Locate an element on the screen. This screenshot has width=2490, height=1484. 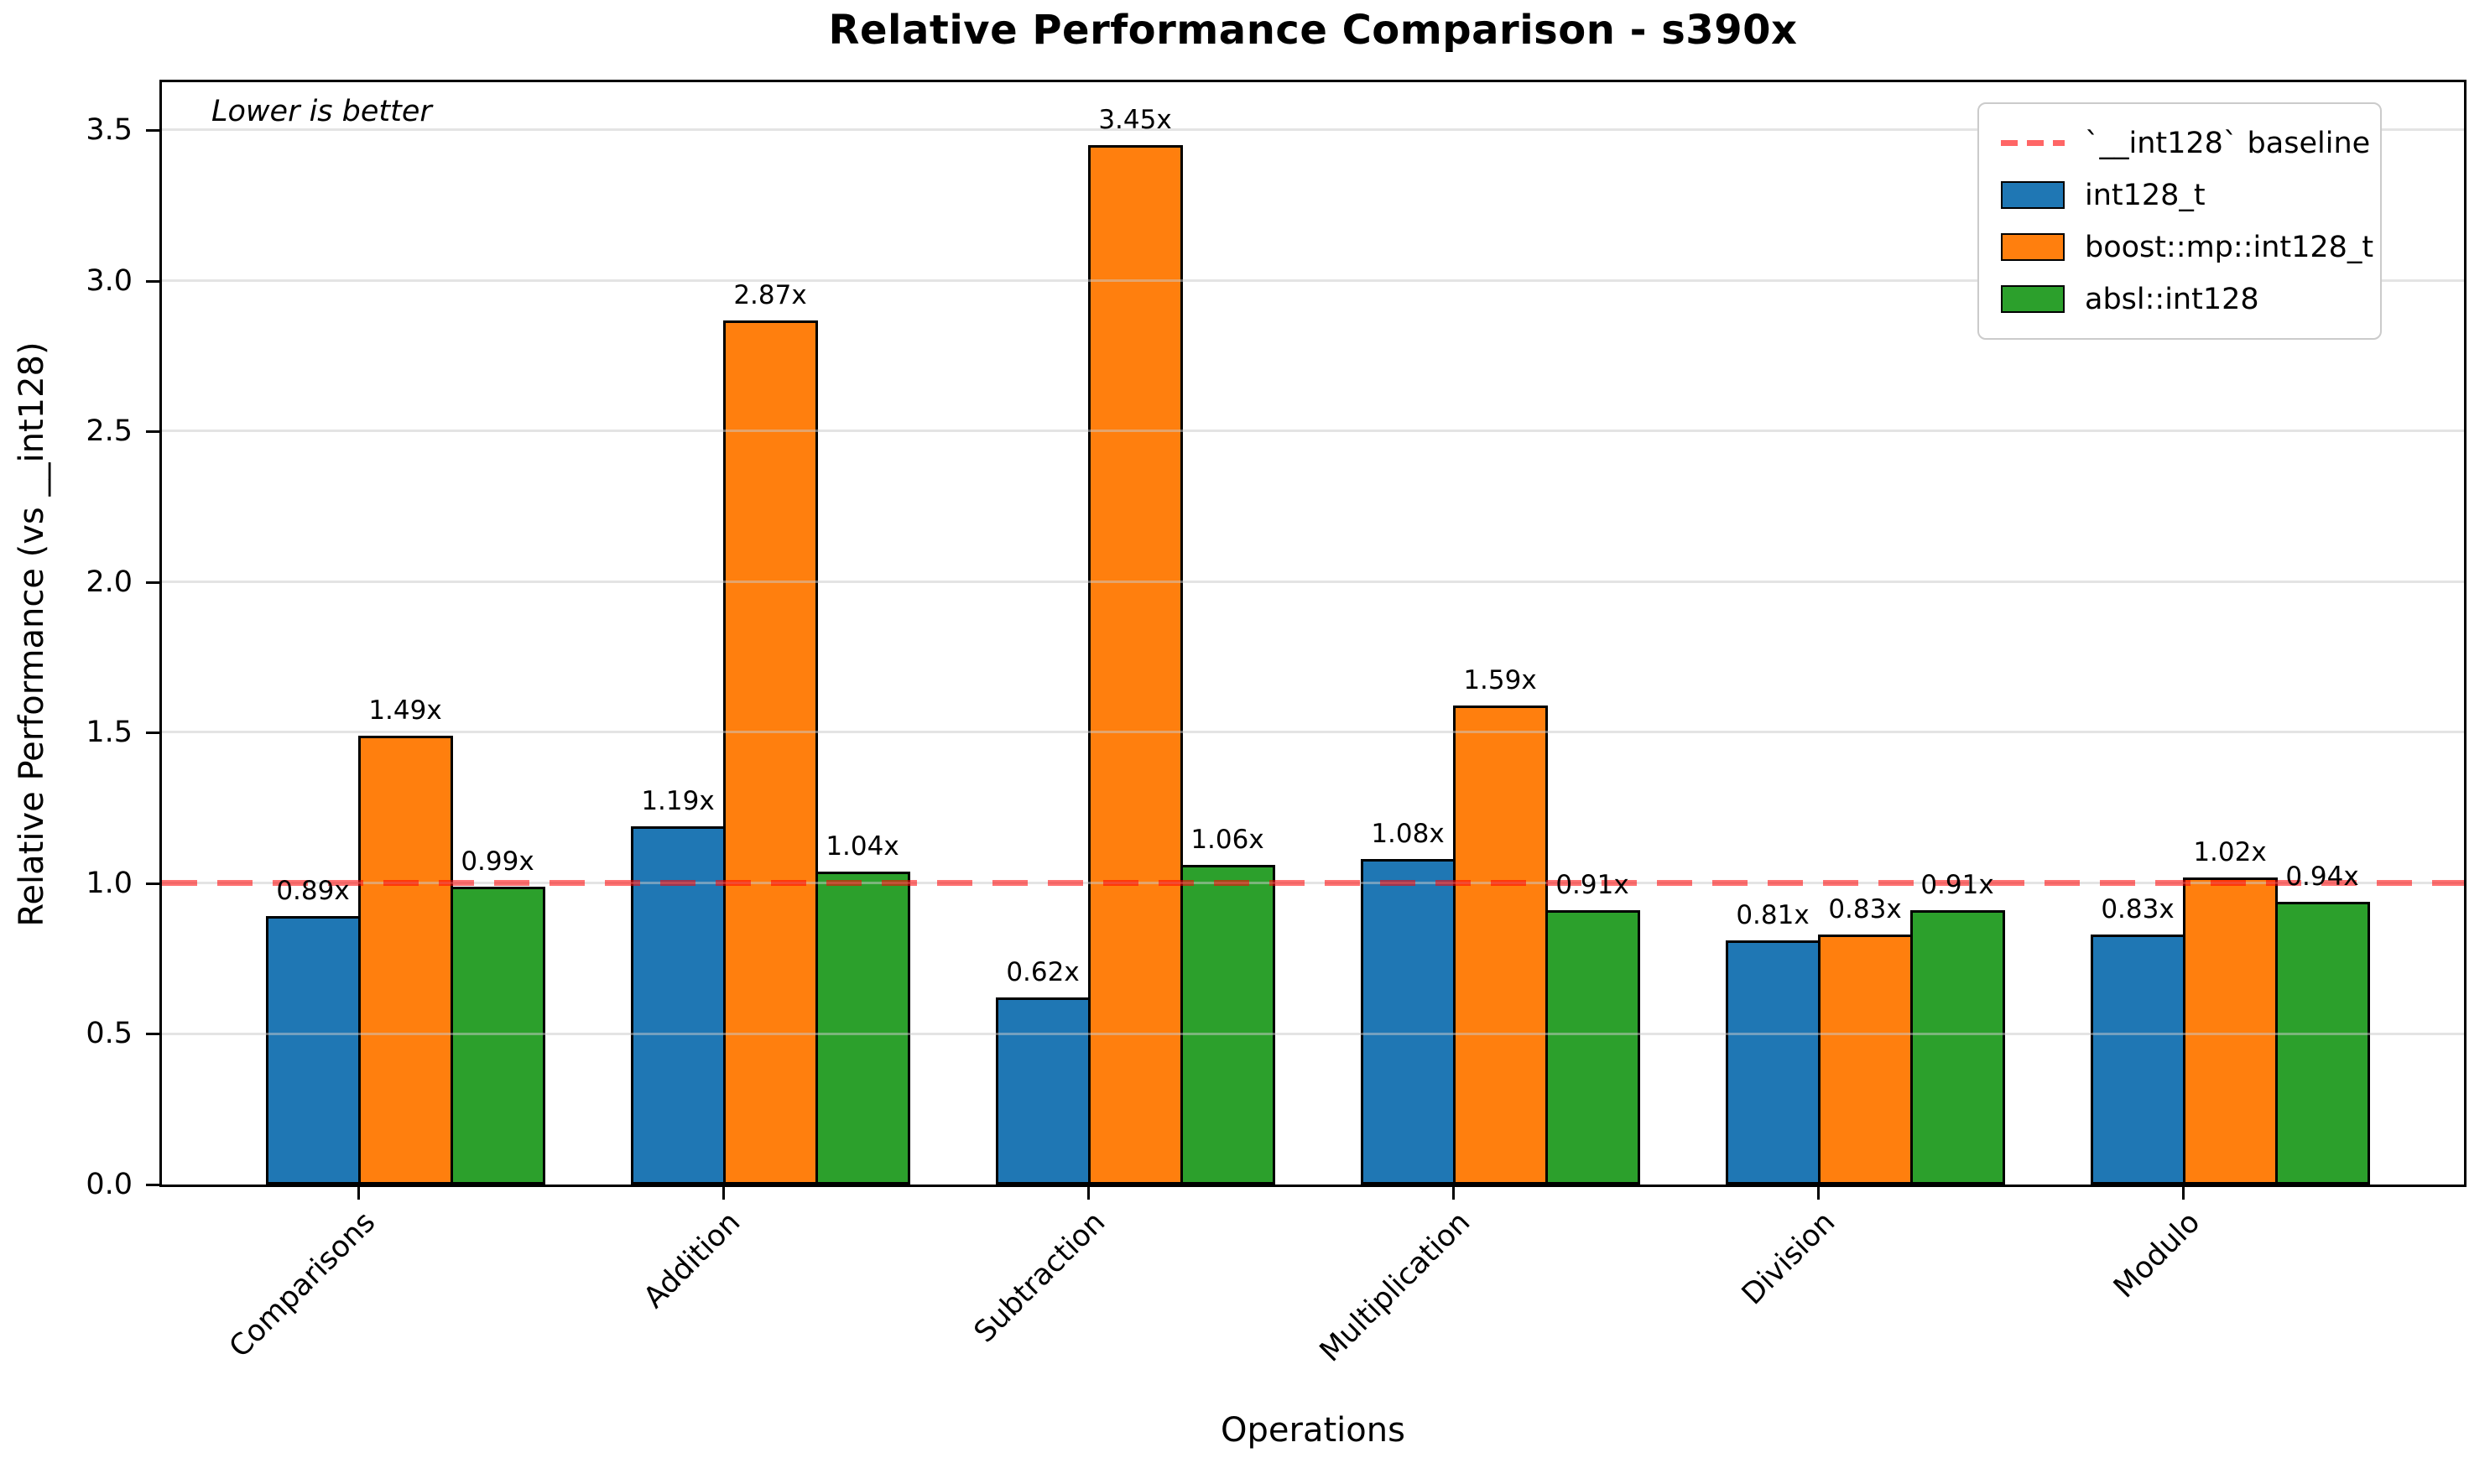
bar-label-boost::mp::int128_t-Division: 0.83x is located at coordinates (1865, 909).